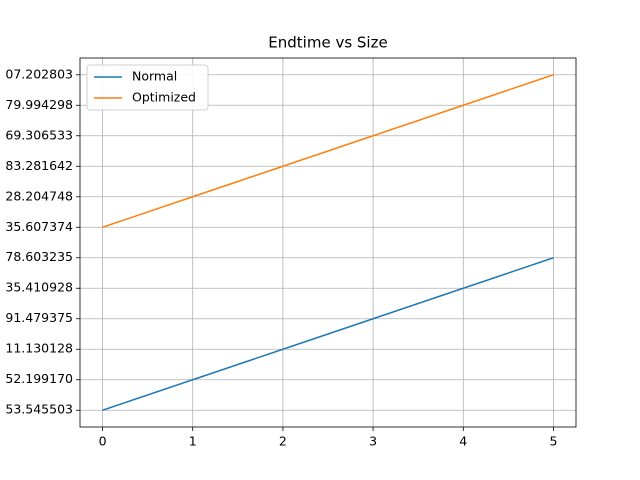  I want to click on legend-label: Normal, so click(154, 76).